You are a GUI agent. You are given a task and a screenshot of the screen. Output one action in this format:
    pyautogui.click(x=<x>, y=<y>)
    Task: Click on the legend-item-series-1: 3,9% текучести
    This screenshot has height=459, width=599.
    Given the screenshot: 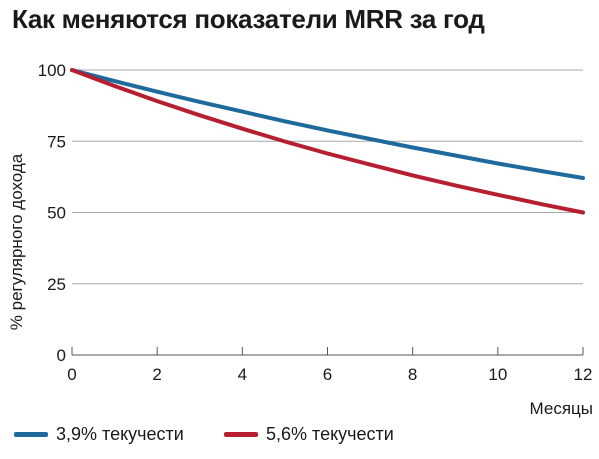 What is the action you would take?
    pyautogui.click(x=99, y=434)
    